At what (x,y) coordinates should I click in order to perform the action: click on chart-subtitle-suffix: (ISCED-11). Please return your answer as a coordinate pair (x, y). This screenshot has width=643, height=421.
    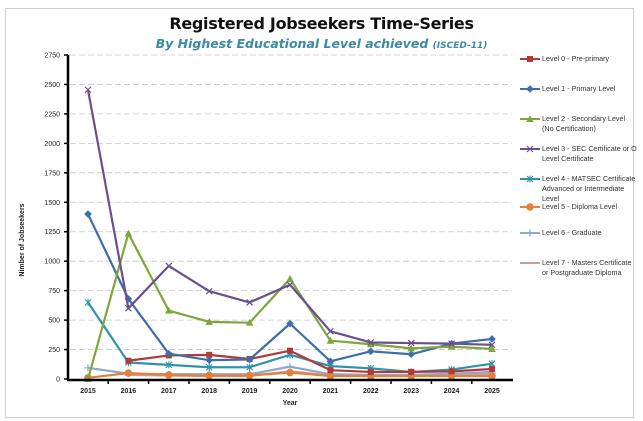
    Looking at the image, I should click on (460, 46).